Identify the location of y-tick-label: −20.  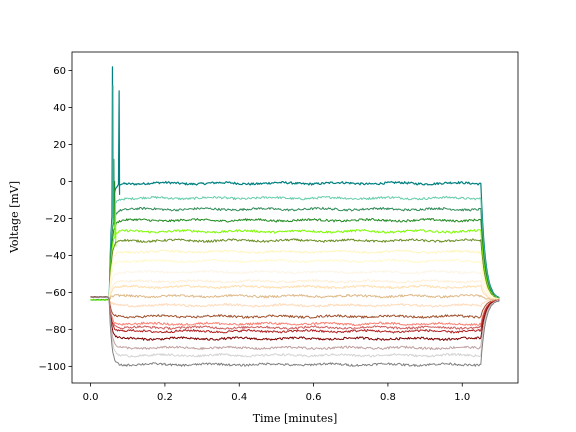
(55, 219).